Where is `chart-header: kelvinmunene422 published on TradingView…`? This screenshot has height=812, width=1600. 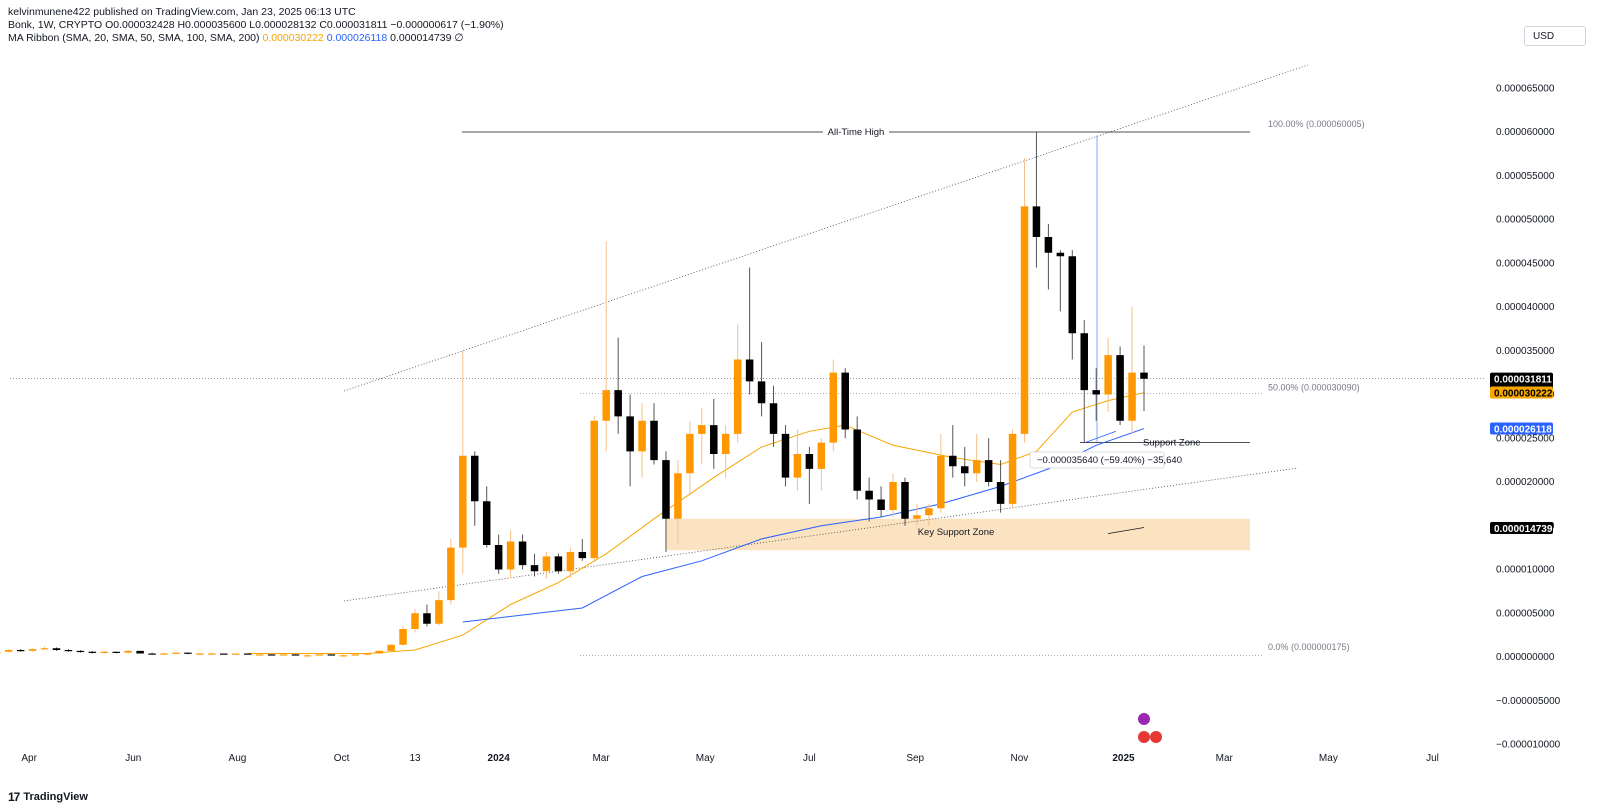
chart-header: kelvinmunene422 published on TradingView… is located at coordinates (256, 25).